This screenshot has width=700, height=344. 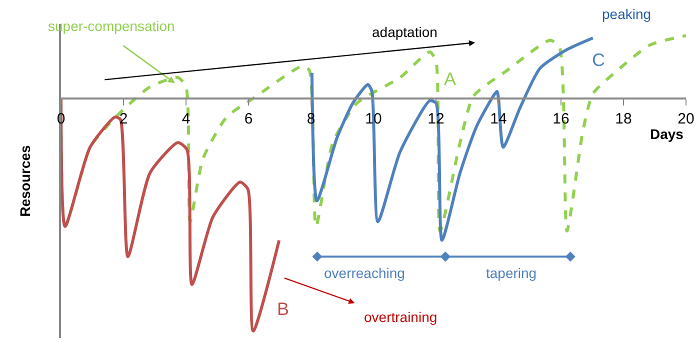 I want to click on text: peaking, so click(x=627, y=14).